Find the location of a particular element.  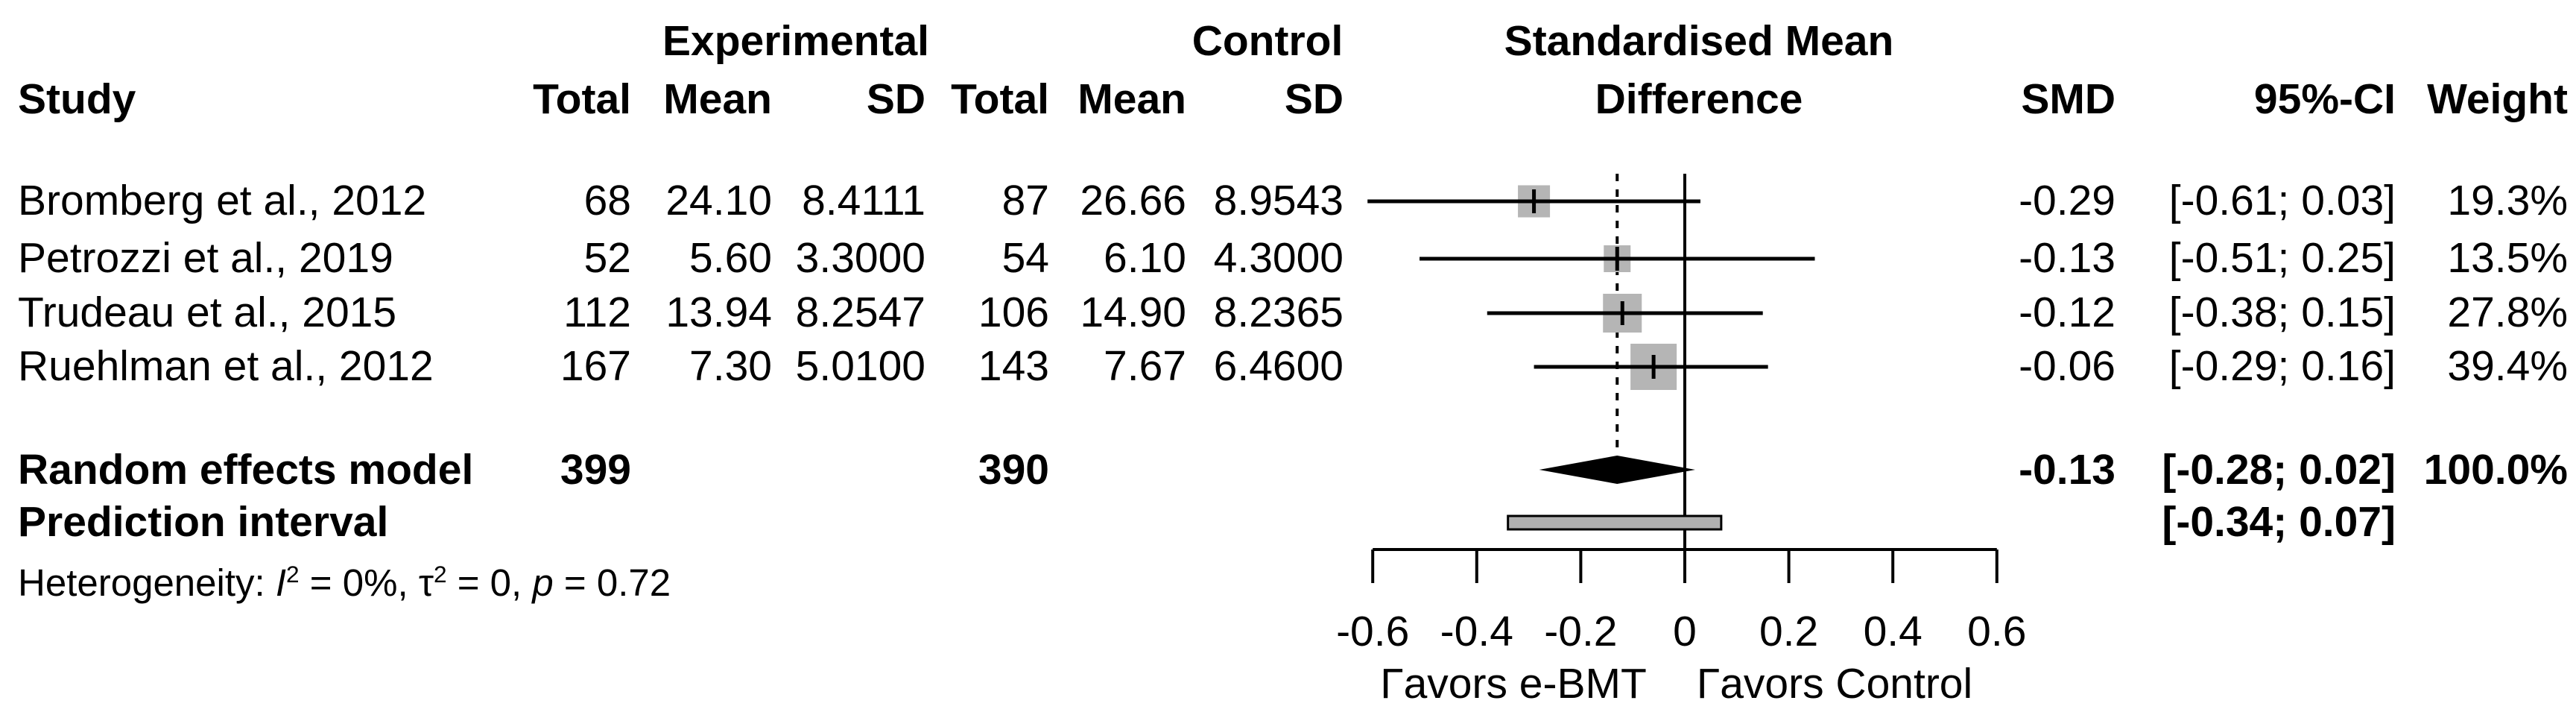

ci-value: [-0.61; 0.03] is located at coordinates (2282, 200).